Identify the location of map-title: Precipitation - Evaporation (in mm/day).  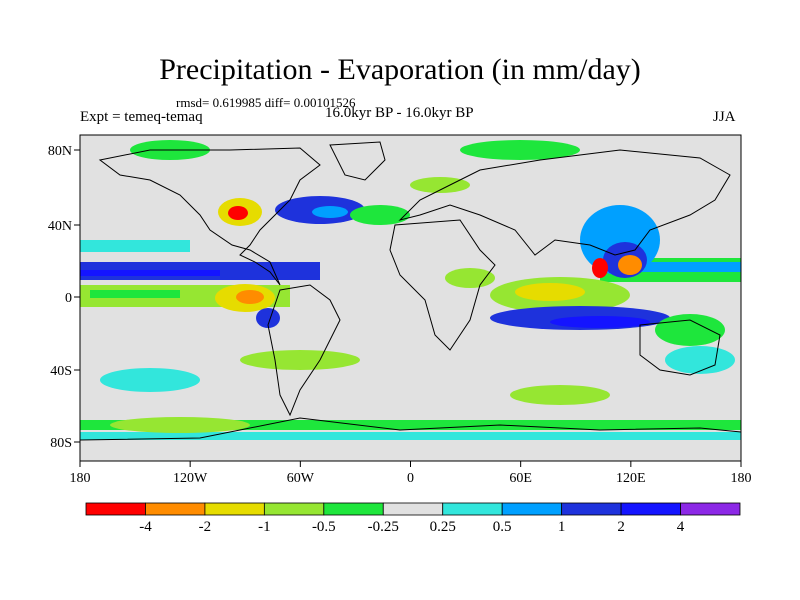
(400, 69).